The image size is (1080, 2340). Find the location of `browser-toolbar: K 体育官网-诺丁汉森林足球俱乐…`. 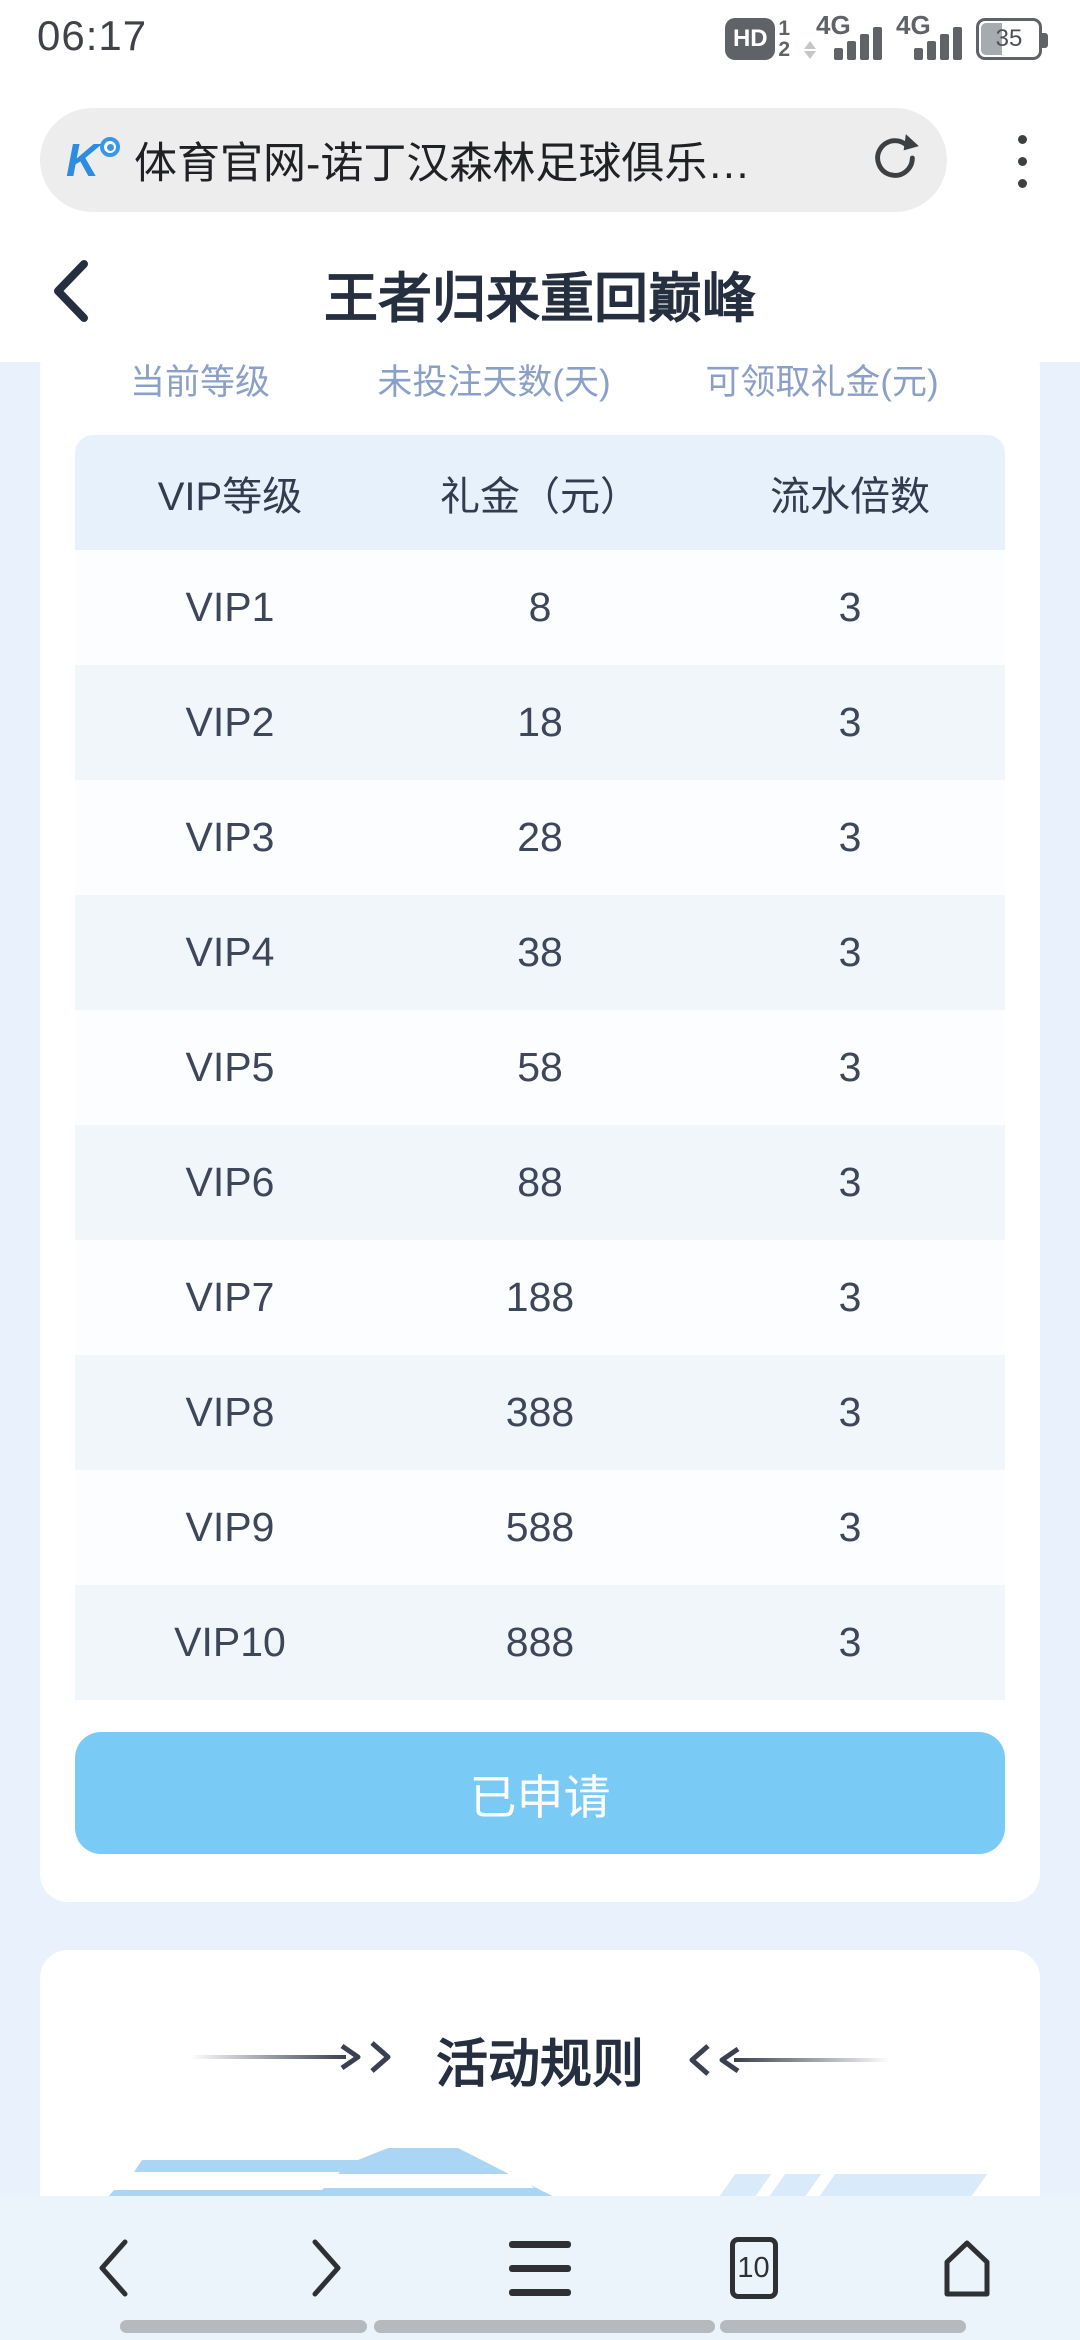

browser-toolbar: K 体育官网-诺丁汉森林足球俱乐… is located at coordinates (540, 162).